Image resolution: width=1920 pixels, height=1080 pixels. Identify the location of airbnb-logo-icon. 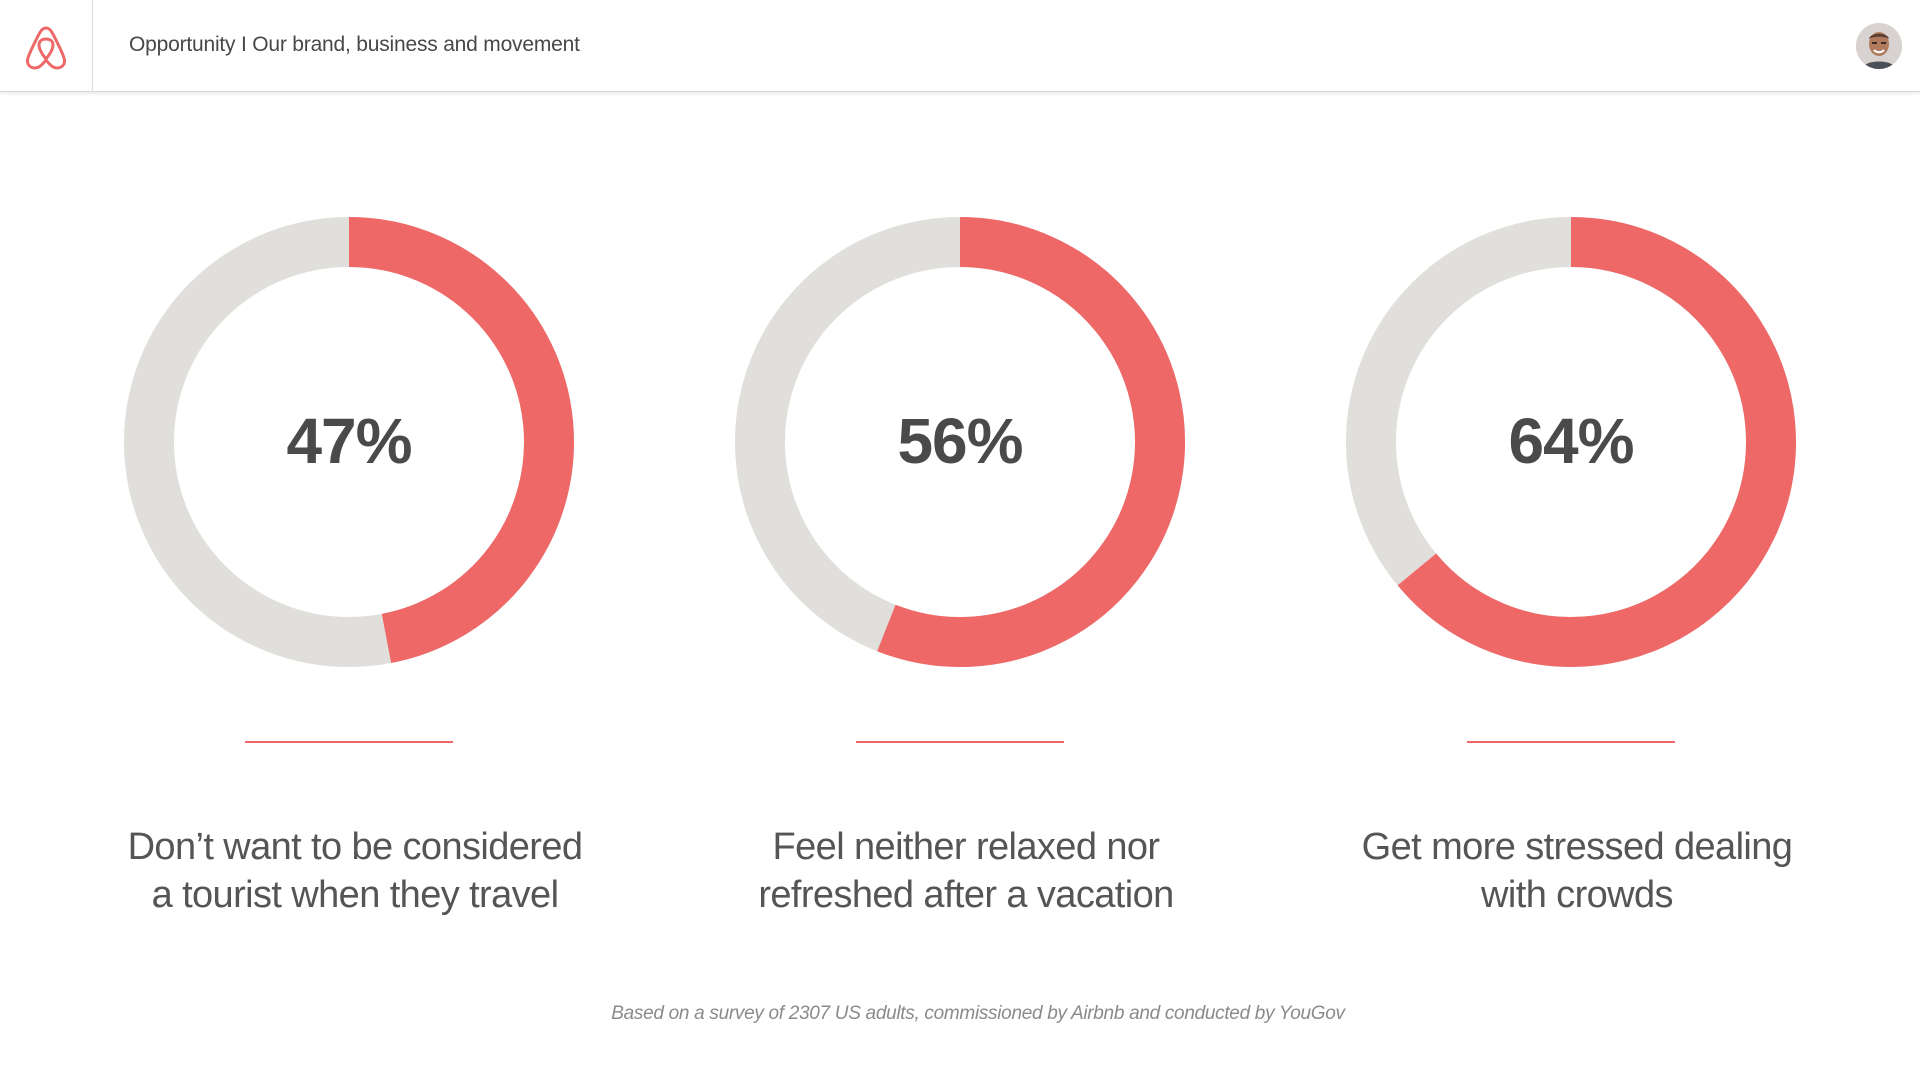
(46, 47).